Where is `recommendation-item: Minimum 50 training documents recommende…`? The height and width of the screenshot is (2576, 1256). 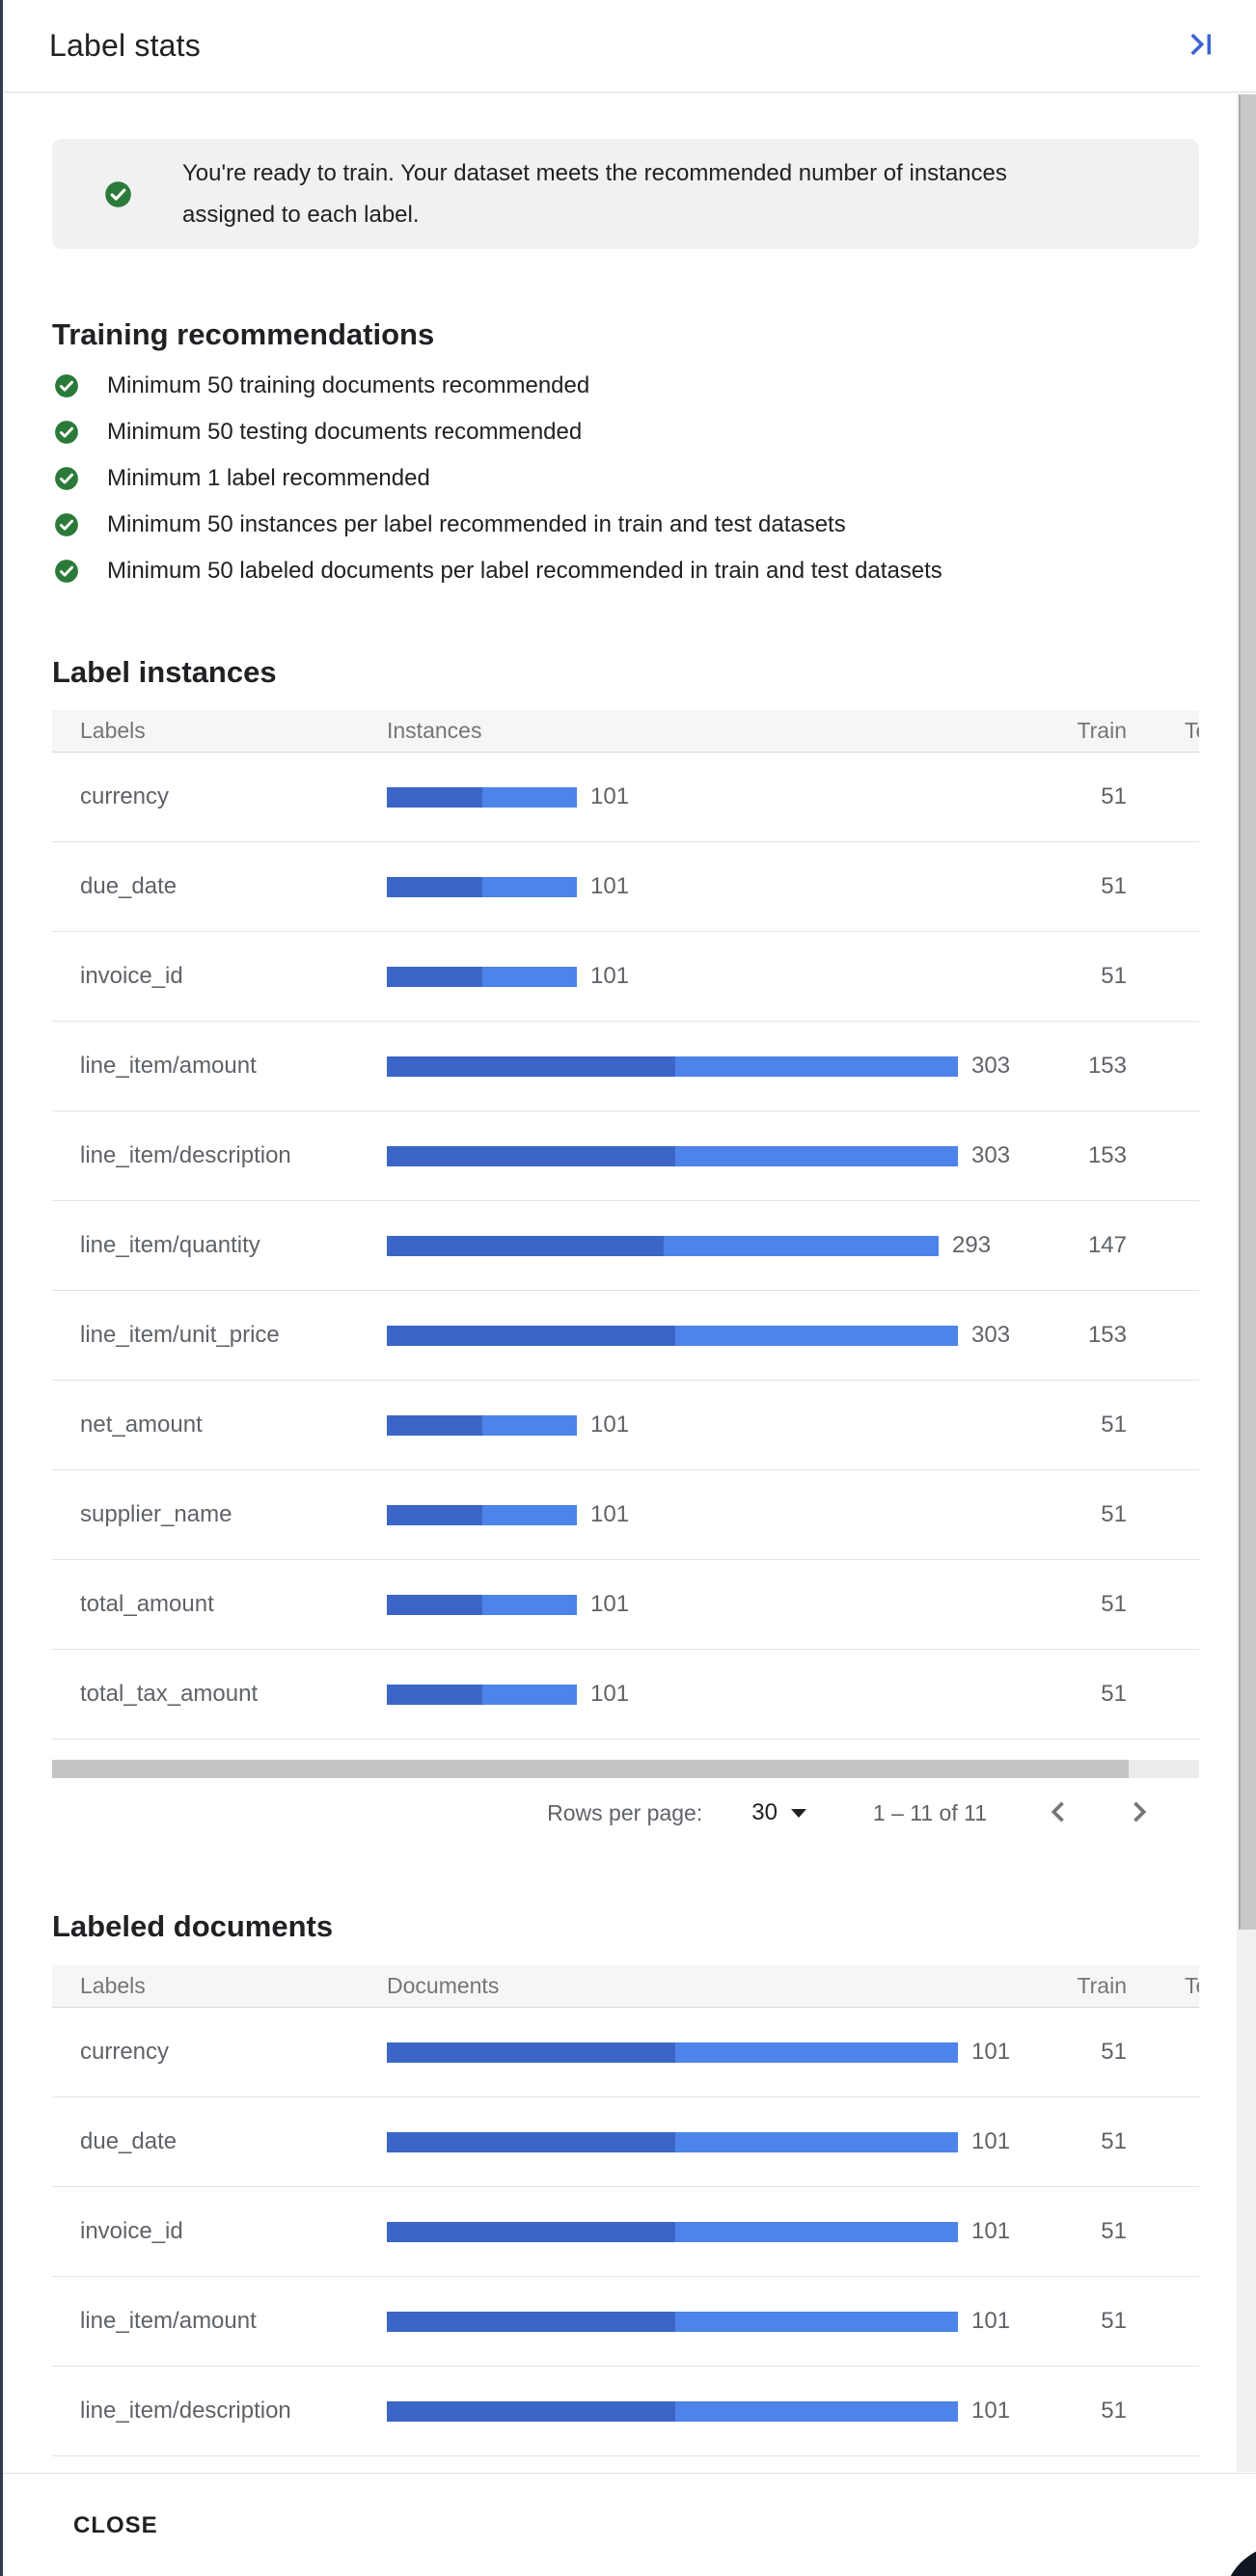 recommendation-item: Minimum 50 training documents recommende… is located at coordinates (625, 386).